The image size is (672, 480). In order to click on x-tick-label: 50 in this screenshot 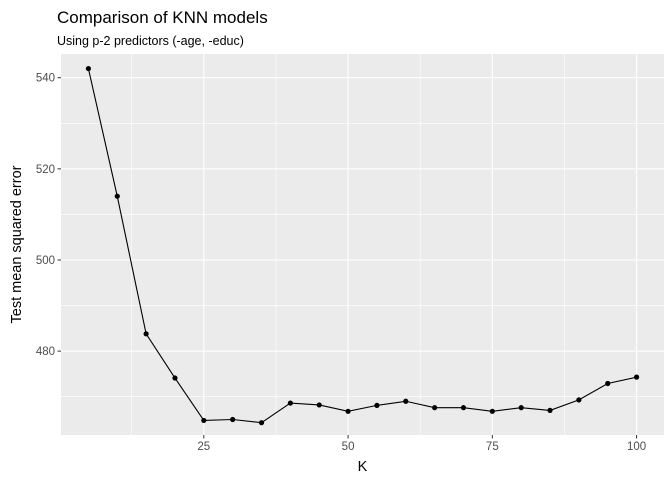, I will do `click(348, 447)`.